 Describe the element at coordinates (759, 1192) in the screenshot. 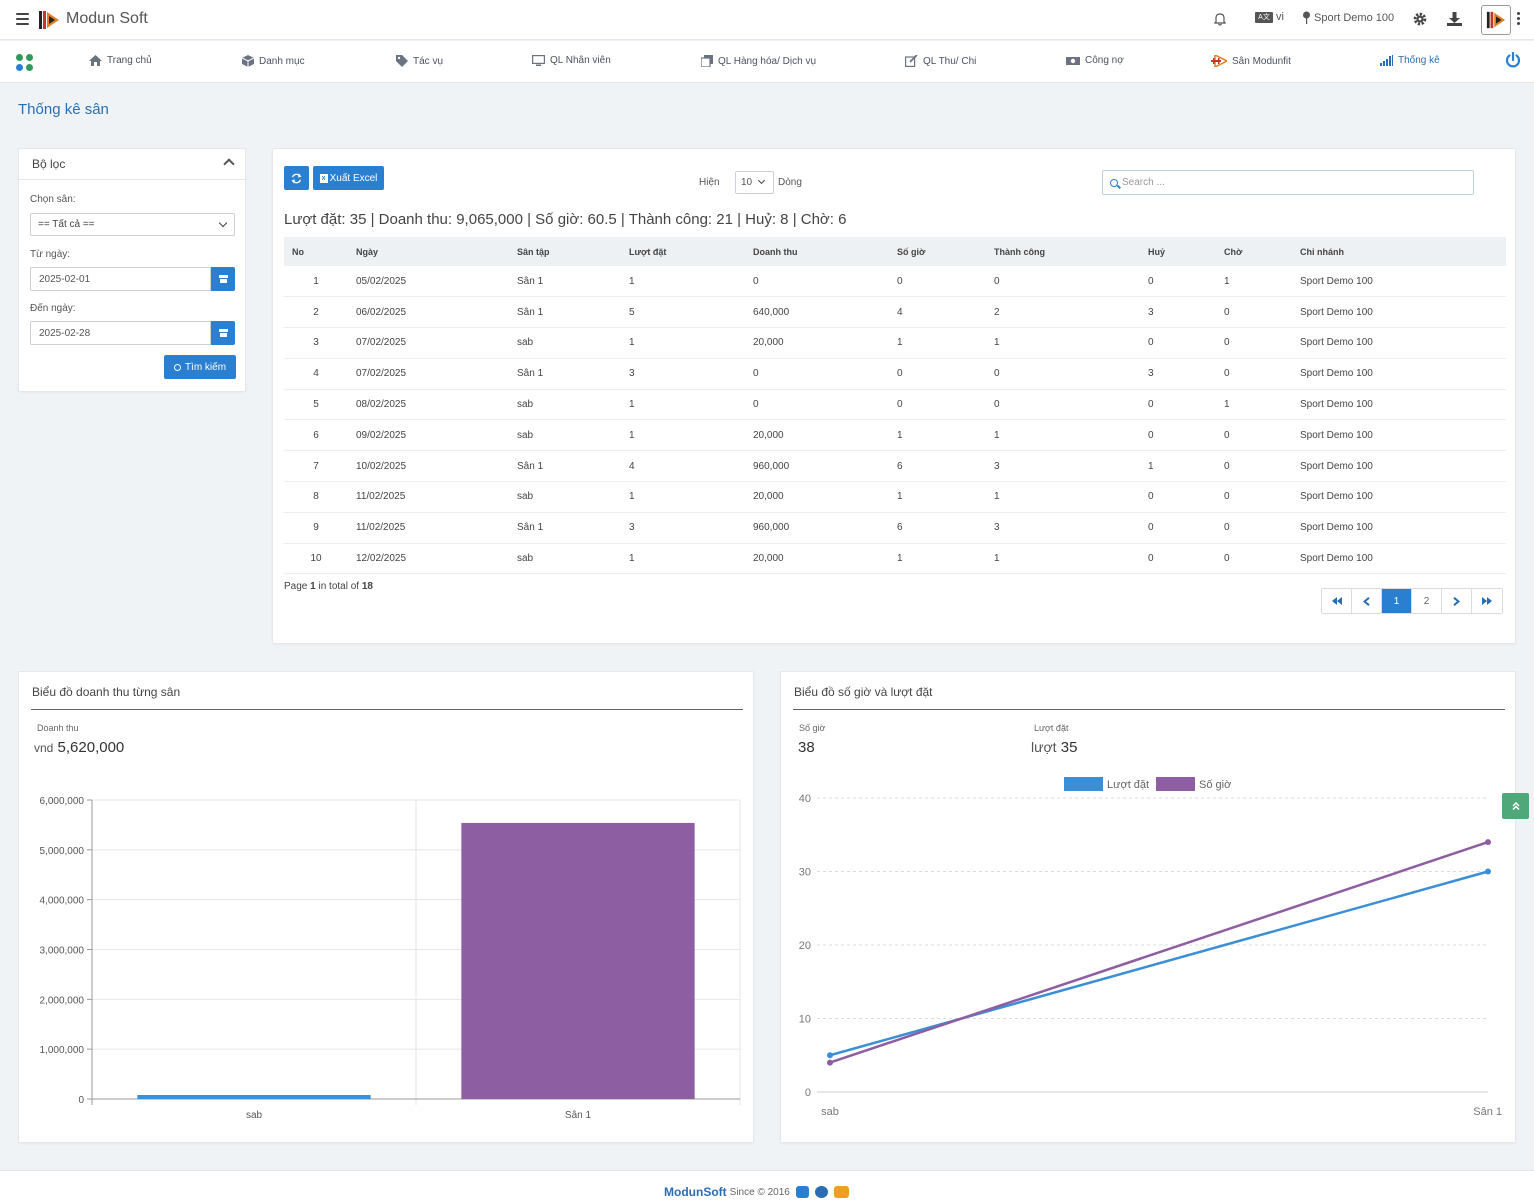

I see `footer-since: Since © 2016` at that location.